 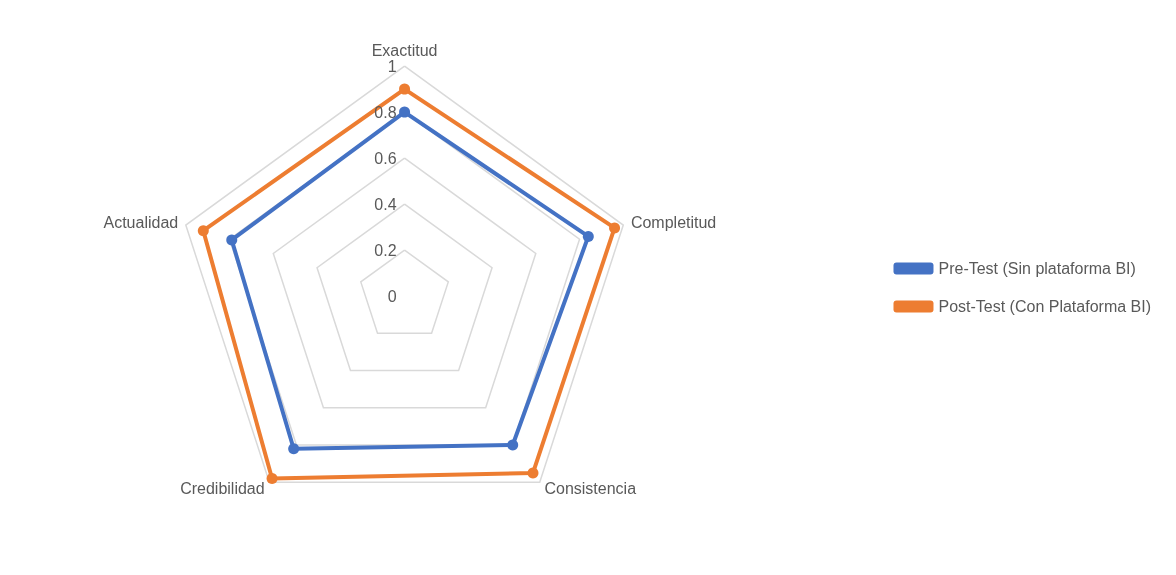 I want to click on y-tick-label: 1, so click(x=392, y=66).